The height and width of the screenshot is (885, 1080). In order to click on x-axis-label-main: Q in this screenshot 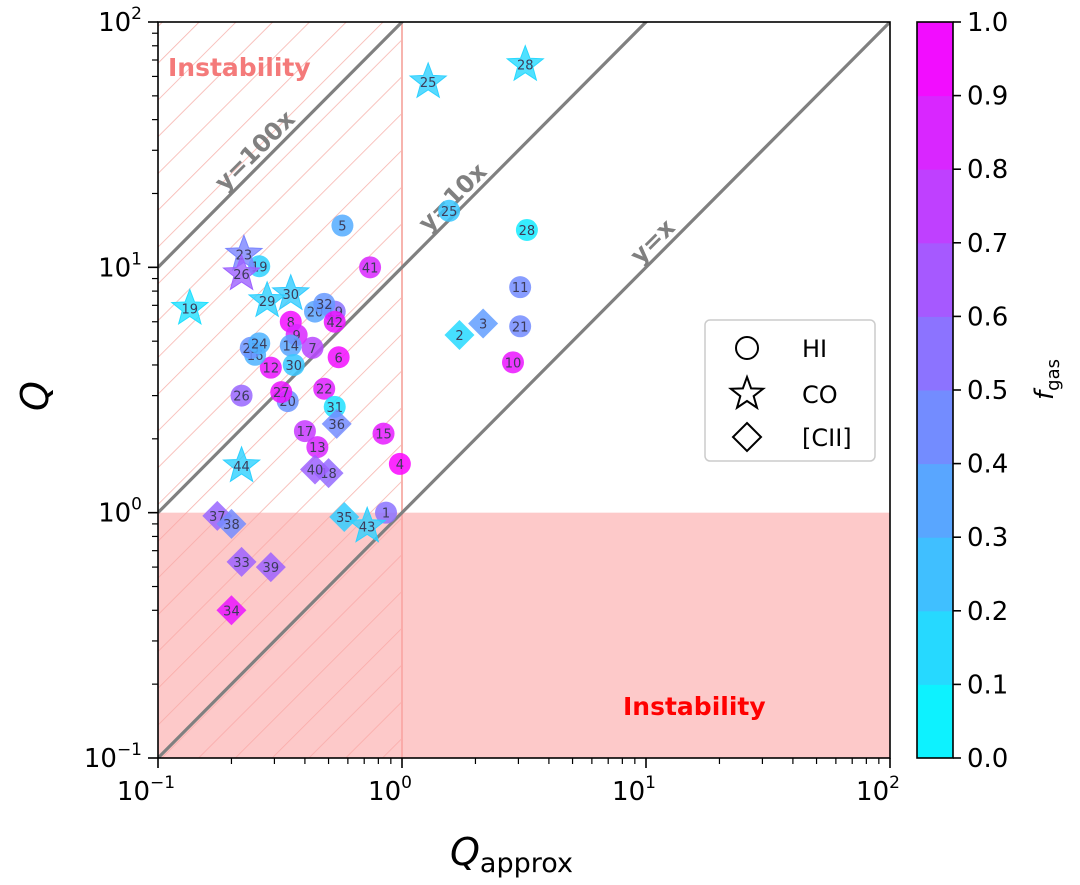, I will do `click(465, 852)`.